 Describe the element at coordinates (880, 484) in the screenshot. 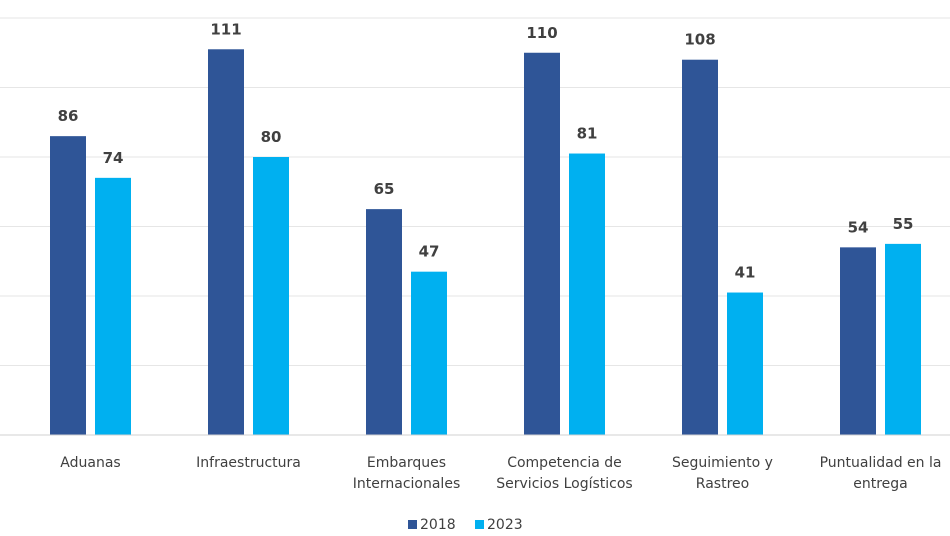

I see `category-label-line: entrega` at that location.